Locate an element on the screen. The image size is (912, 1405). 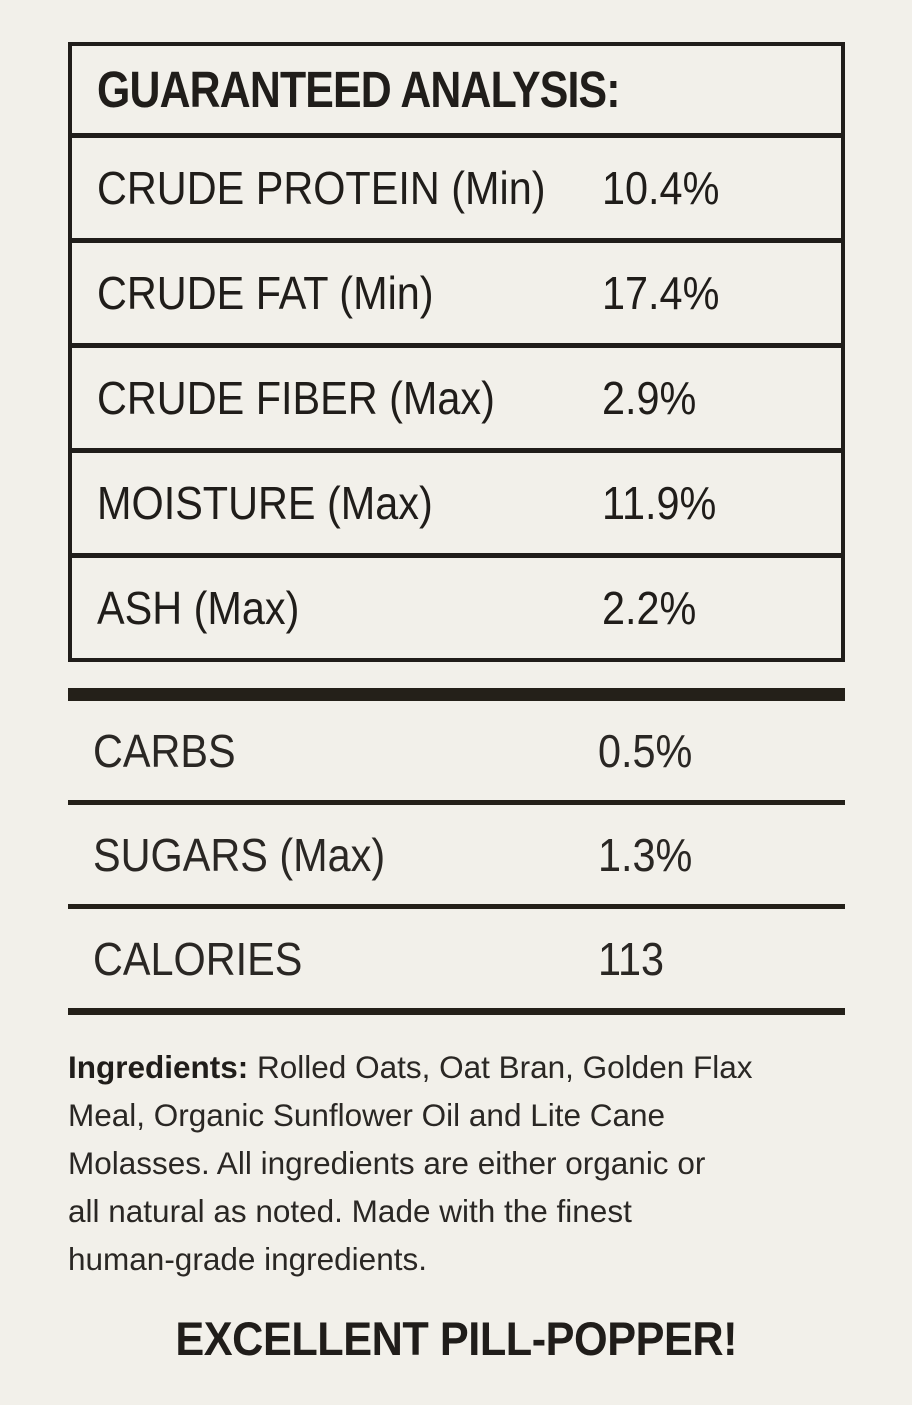
row-label: CRUDE FIBER (Max) is located at coordinates (296, 398).